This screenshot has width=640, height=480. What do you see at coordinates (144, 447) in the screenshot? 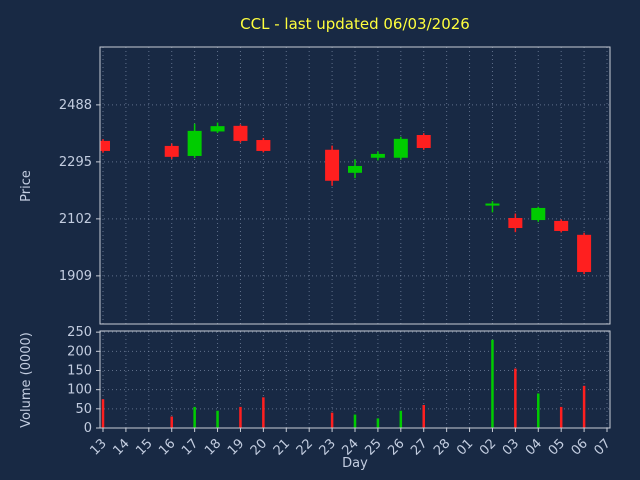
I see `day-tick-label: 15` at bounding box center [144, 447].